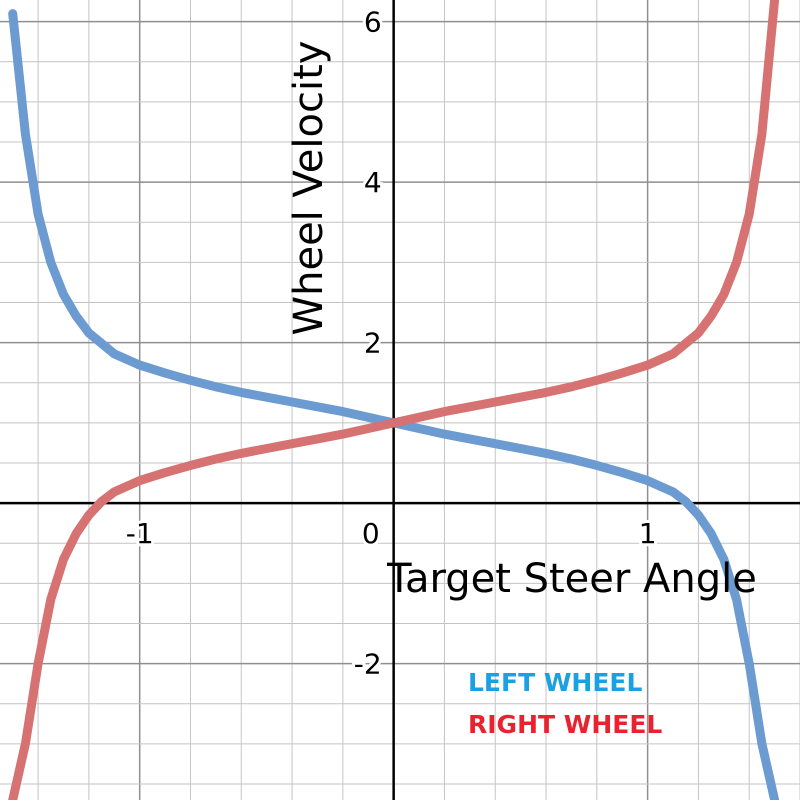 The height and width of the screenshot is (800, 800). Describe the element at coordinates (648, 533) in the screenshot. I see `x-tick-label: 1` at that location.